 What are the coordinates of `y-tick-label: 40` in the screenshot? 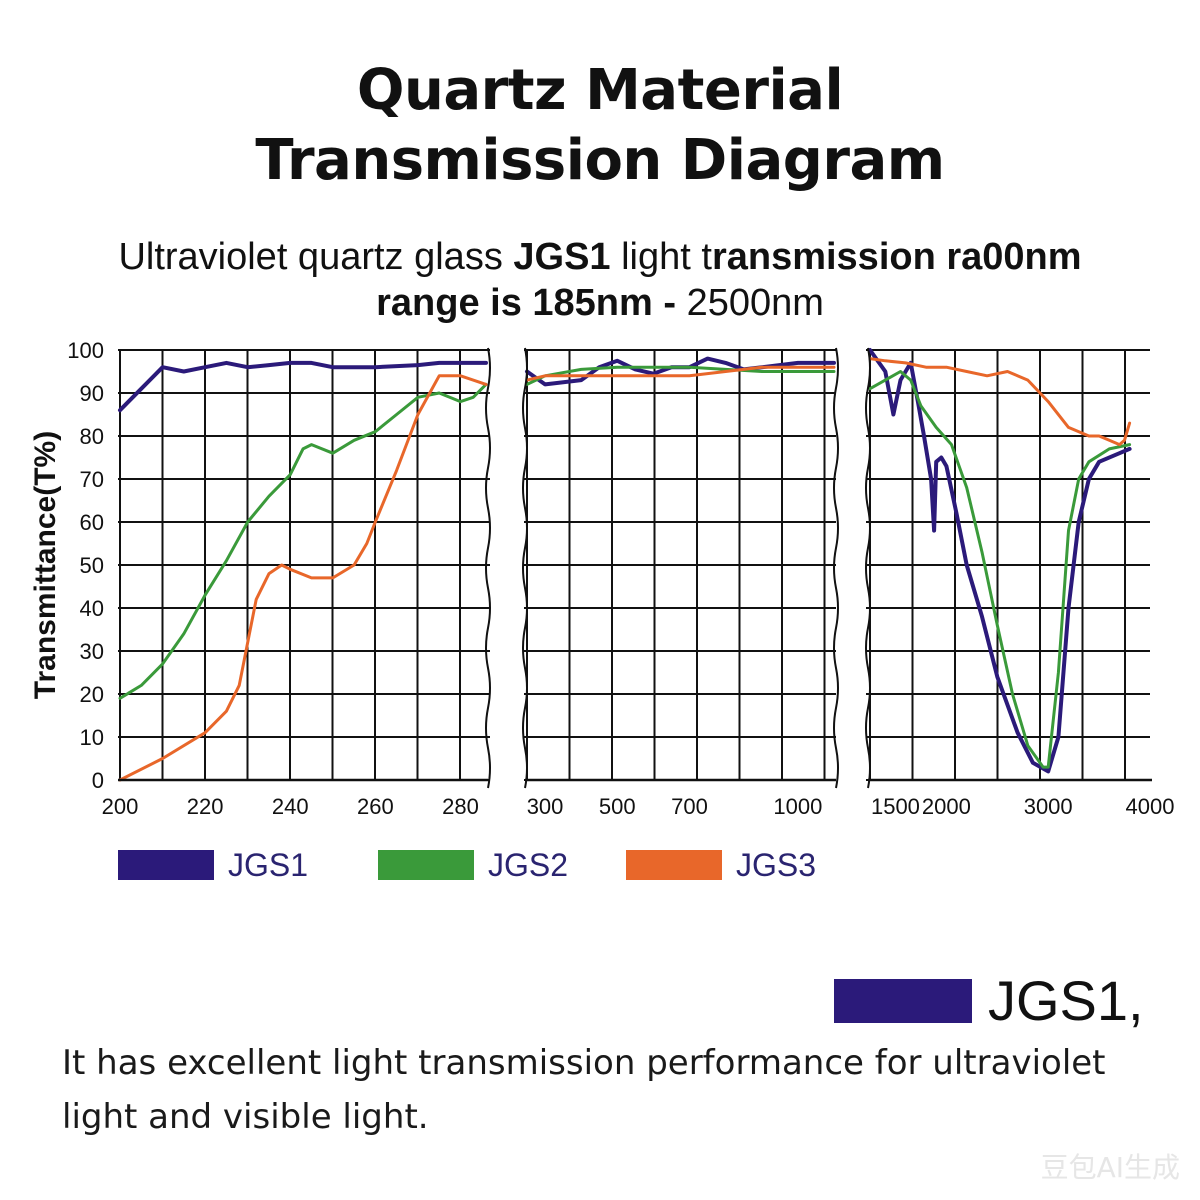 It's located at (92, 608).